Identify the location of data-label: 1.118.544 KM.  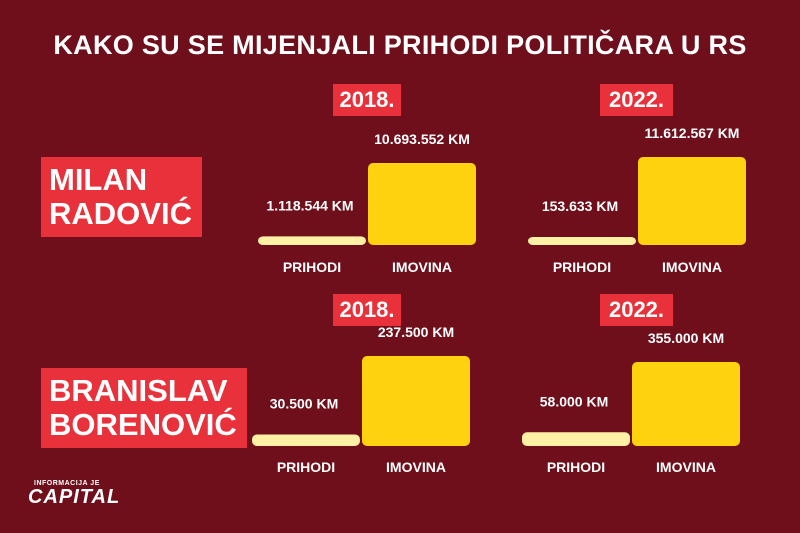
(309, 205).